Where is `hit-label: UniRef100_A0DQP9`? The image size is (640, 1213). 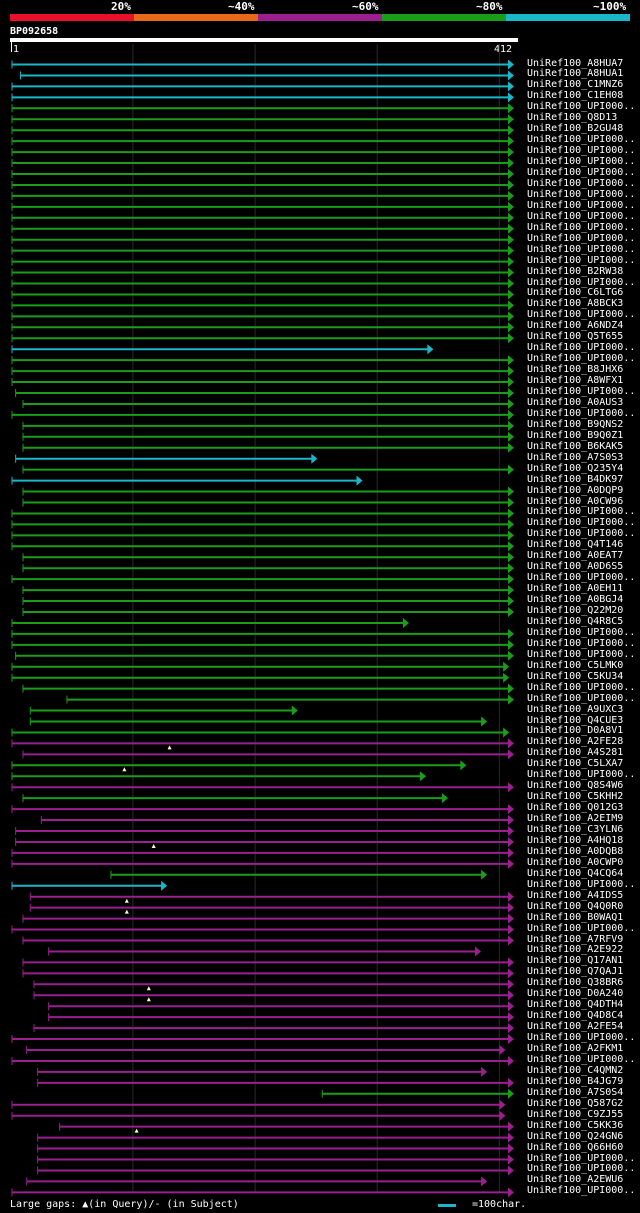
hit-label: UniRef100_A0DQP9 is located at coordinates (575, 490).